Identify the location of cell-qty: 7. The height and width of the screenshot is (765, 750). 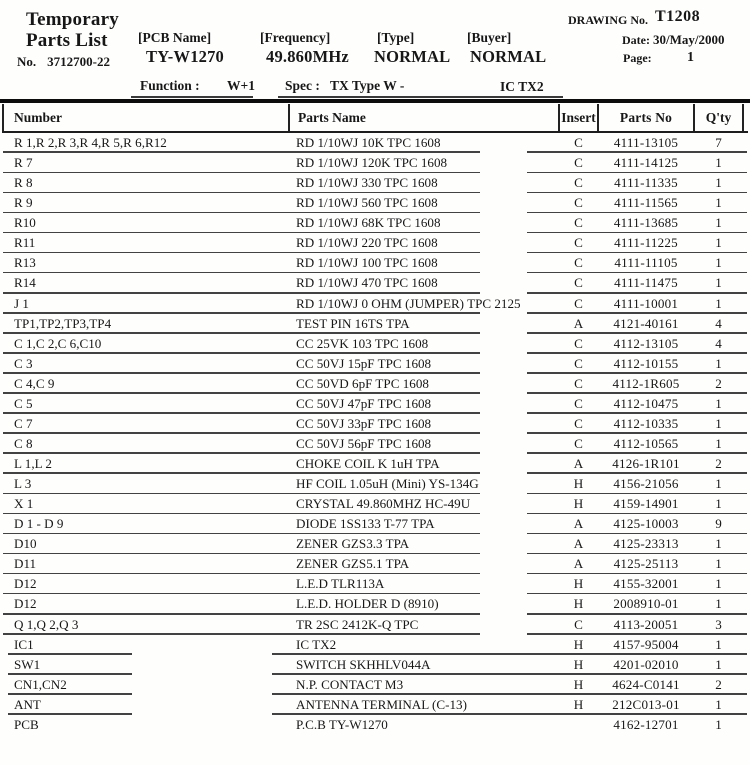
(718, 142).